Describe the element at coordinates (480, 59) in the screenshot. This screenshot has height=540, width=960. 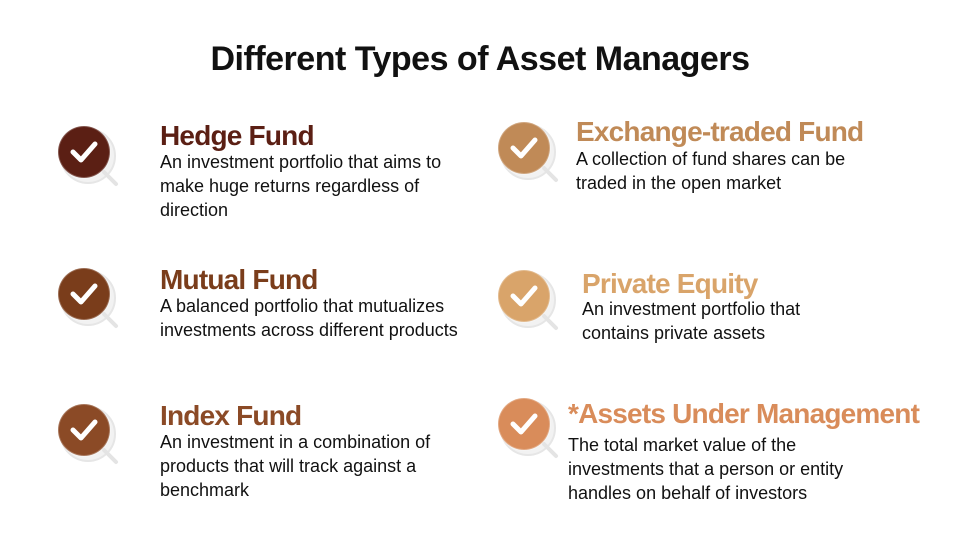
I see `page-title: Different Types of Asset Managers` at that location.